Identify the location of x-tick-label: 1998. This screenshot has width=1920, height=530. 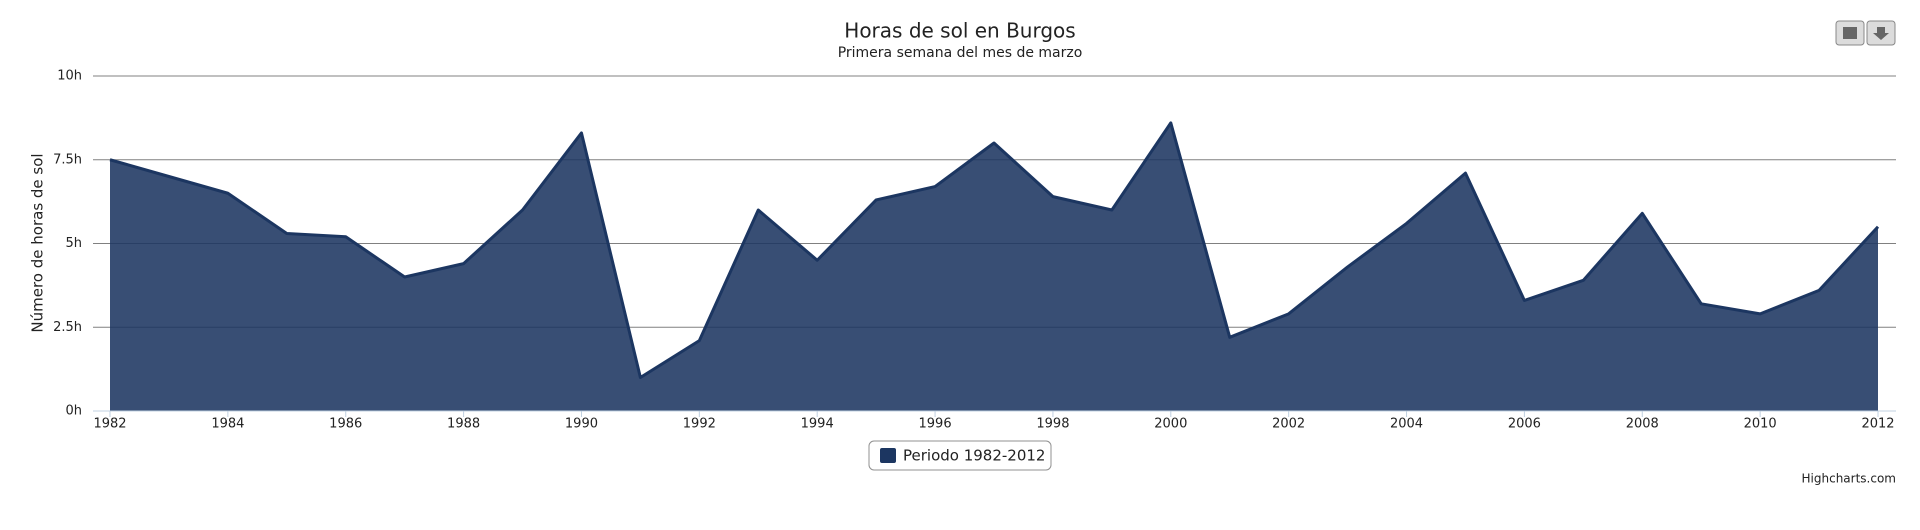
(1052, 424).